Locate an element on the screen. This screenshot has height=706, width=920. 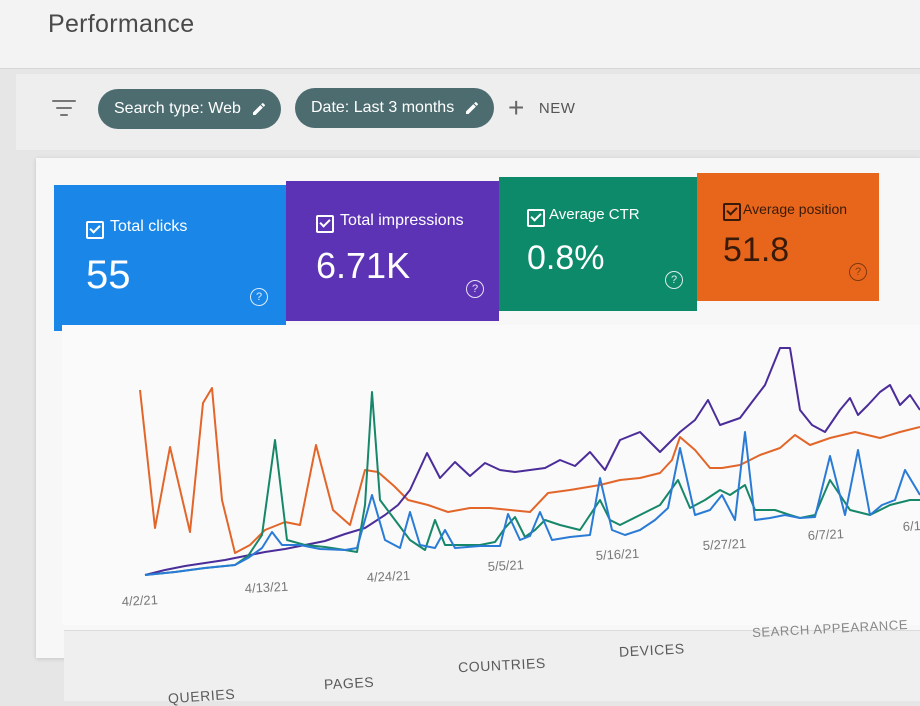
page-title: Performance is located at coordinates (121, 24).